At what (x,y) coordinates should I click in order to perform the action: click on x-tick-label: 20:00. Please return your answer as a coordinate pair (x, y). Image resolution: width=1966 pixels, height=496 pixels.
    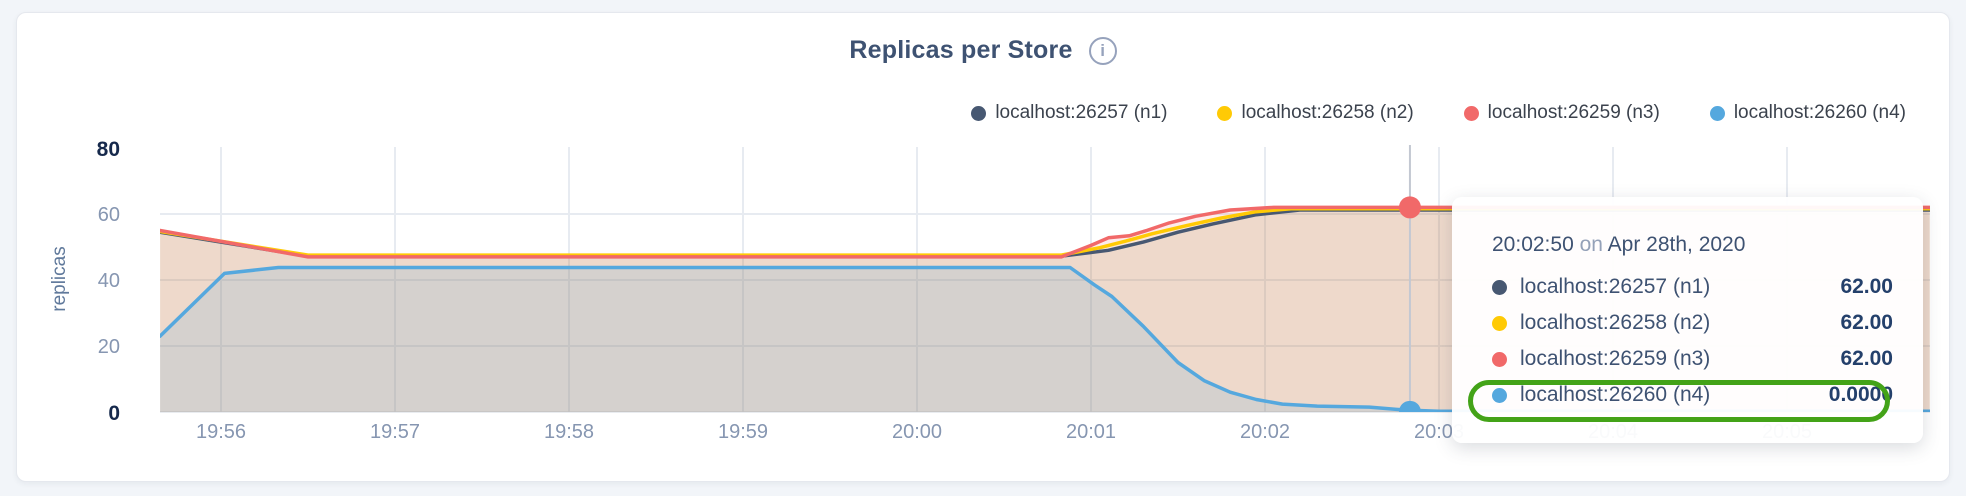
    Looking at the image, I should click on (917, 432).